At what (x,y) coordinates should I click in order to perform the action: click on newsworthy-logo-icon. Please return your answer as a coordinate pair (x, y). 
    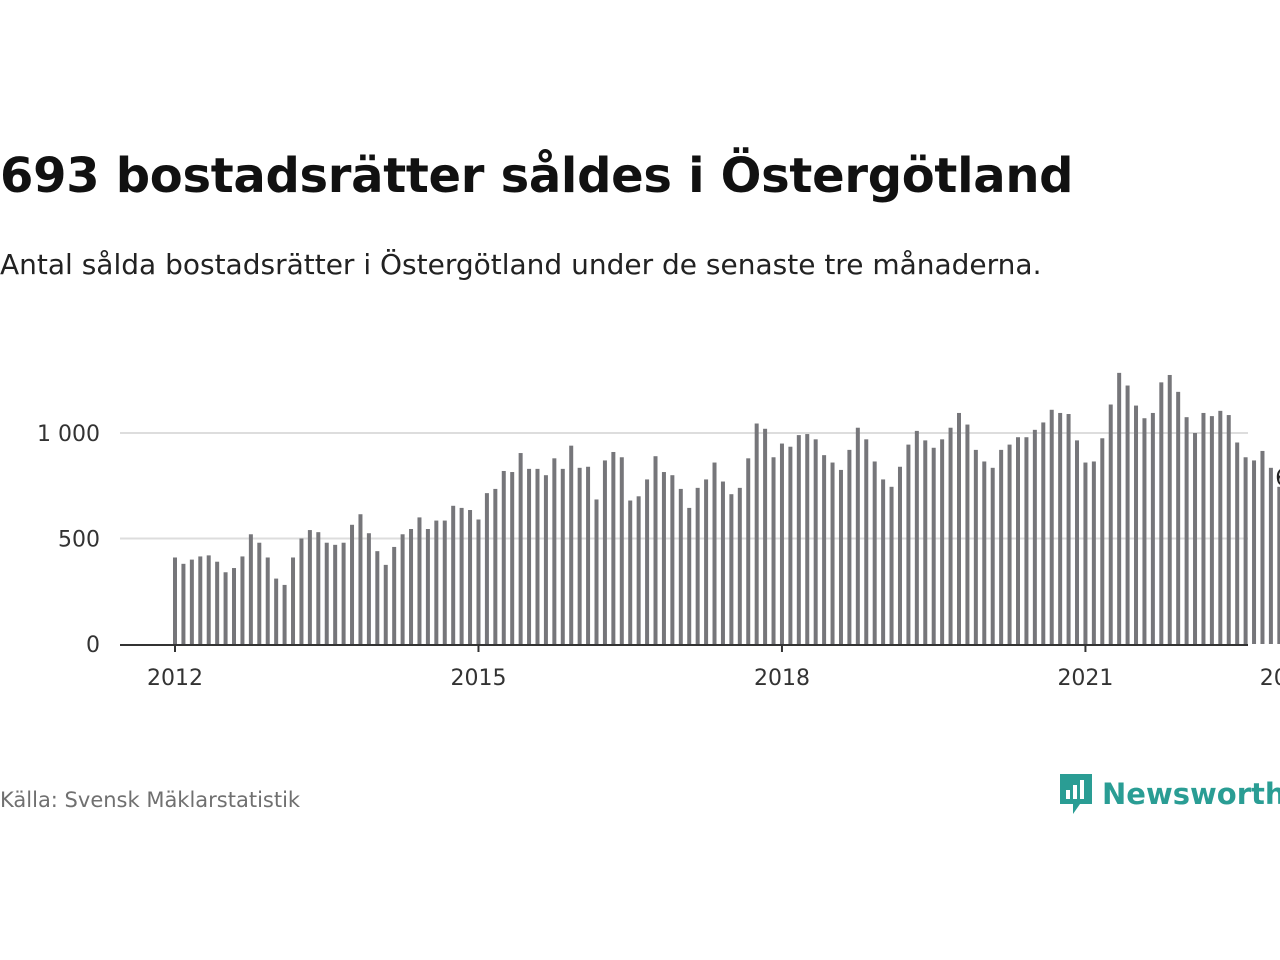
    Looking at the image, I should click on (1076, 794).